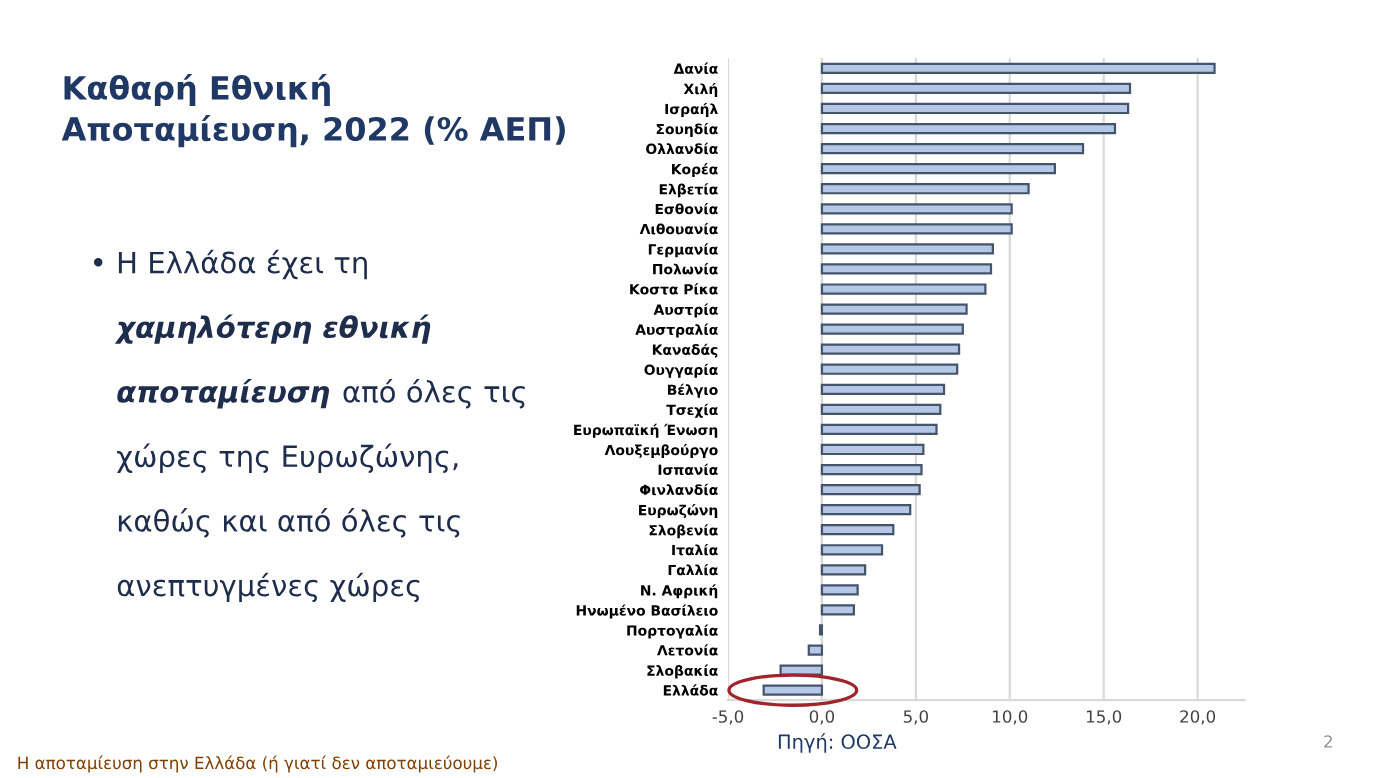 The width and height of the screenshot is (1400, 778). I want to click on text: Η αποταμίευση στην Ελλάδα (ή γιατί δεν αποταμιεύουμε), so click(257, 764).